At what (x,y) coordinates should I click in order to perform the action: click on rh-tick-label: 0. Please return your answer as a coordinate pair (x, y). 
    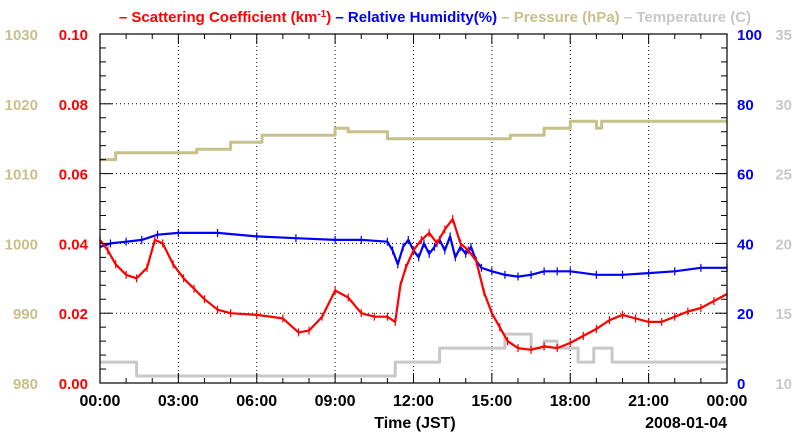
    Looking at the image, I should click on (741, 384).